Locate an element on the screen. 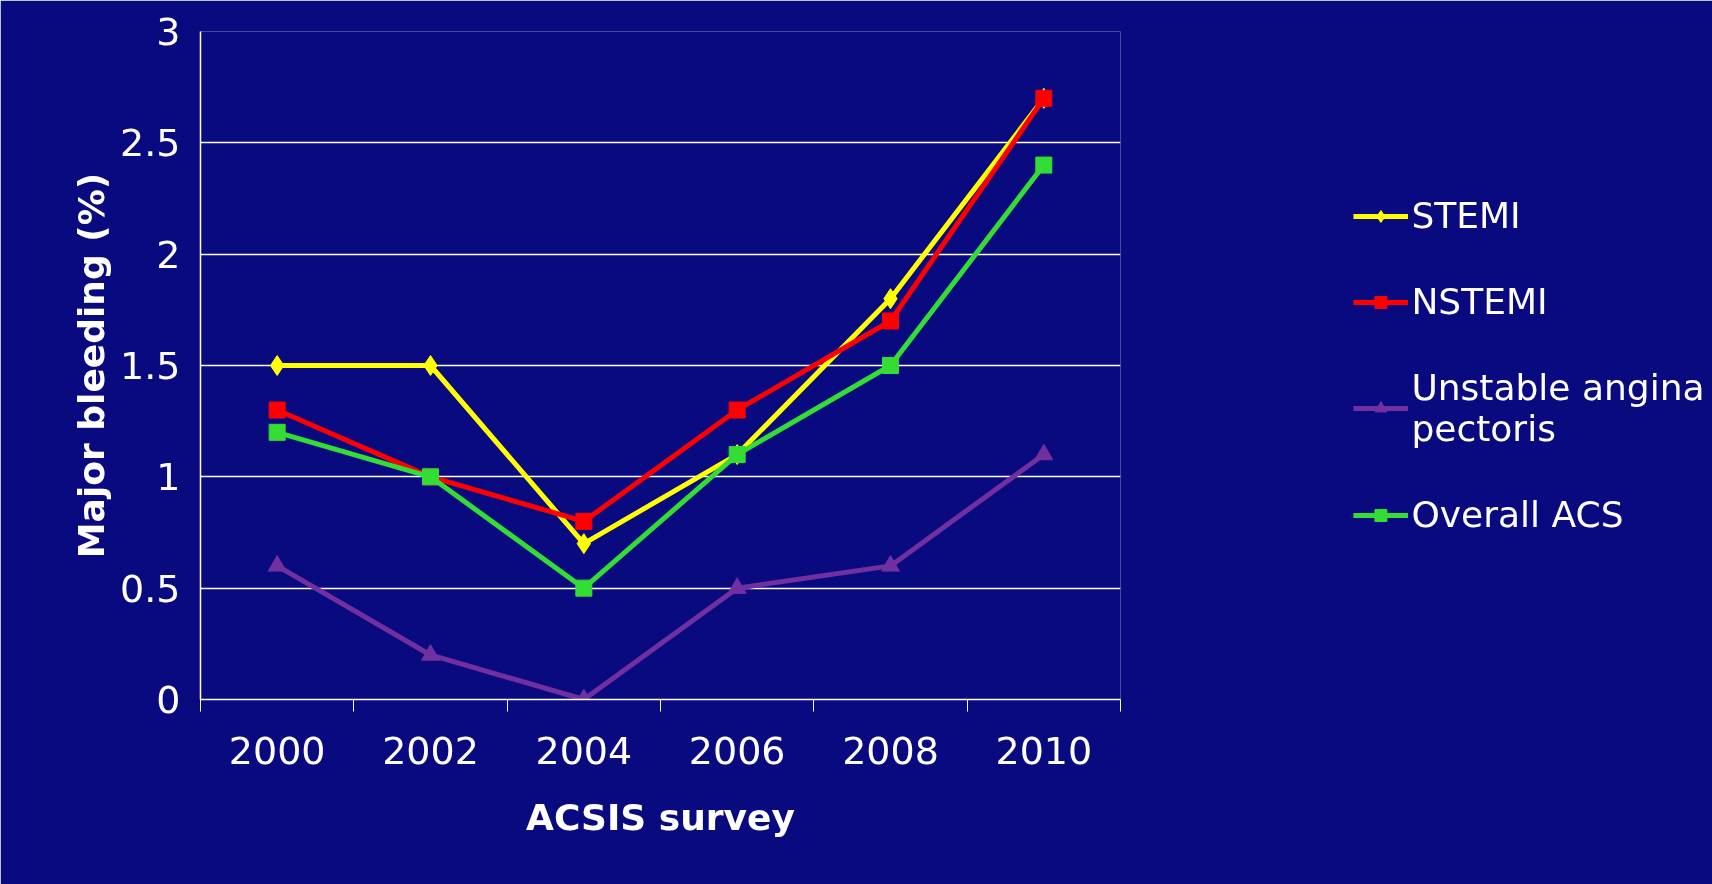 Image resolution: width=1712 pixels, height=884 pixels. x-tick-label: 2002 is located at coordinates (430, 750).